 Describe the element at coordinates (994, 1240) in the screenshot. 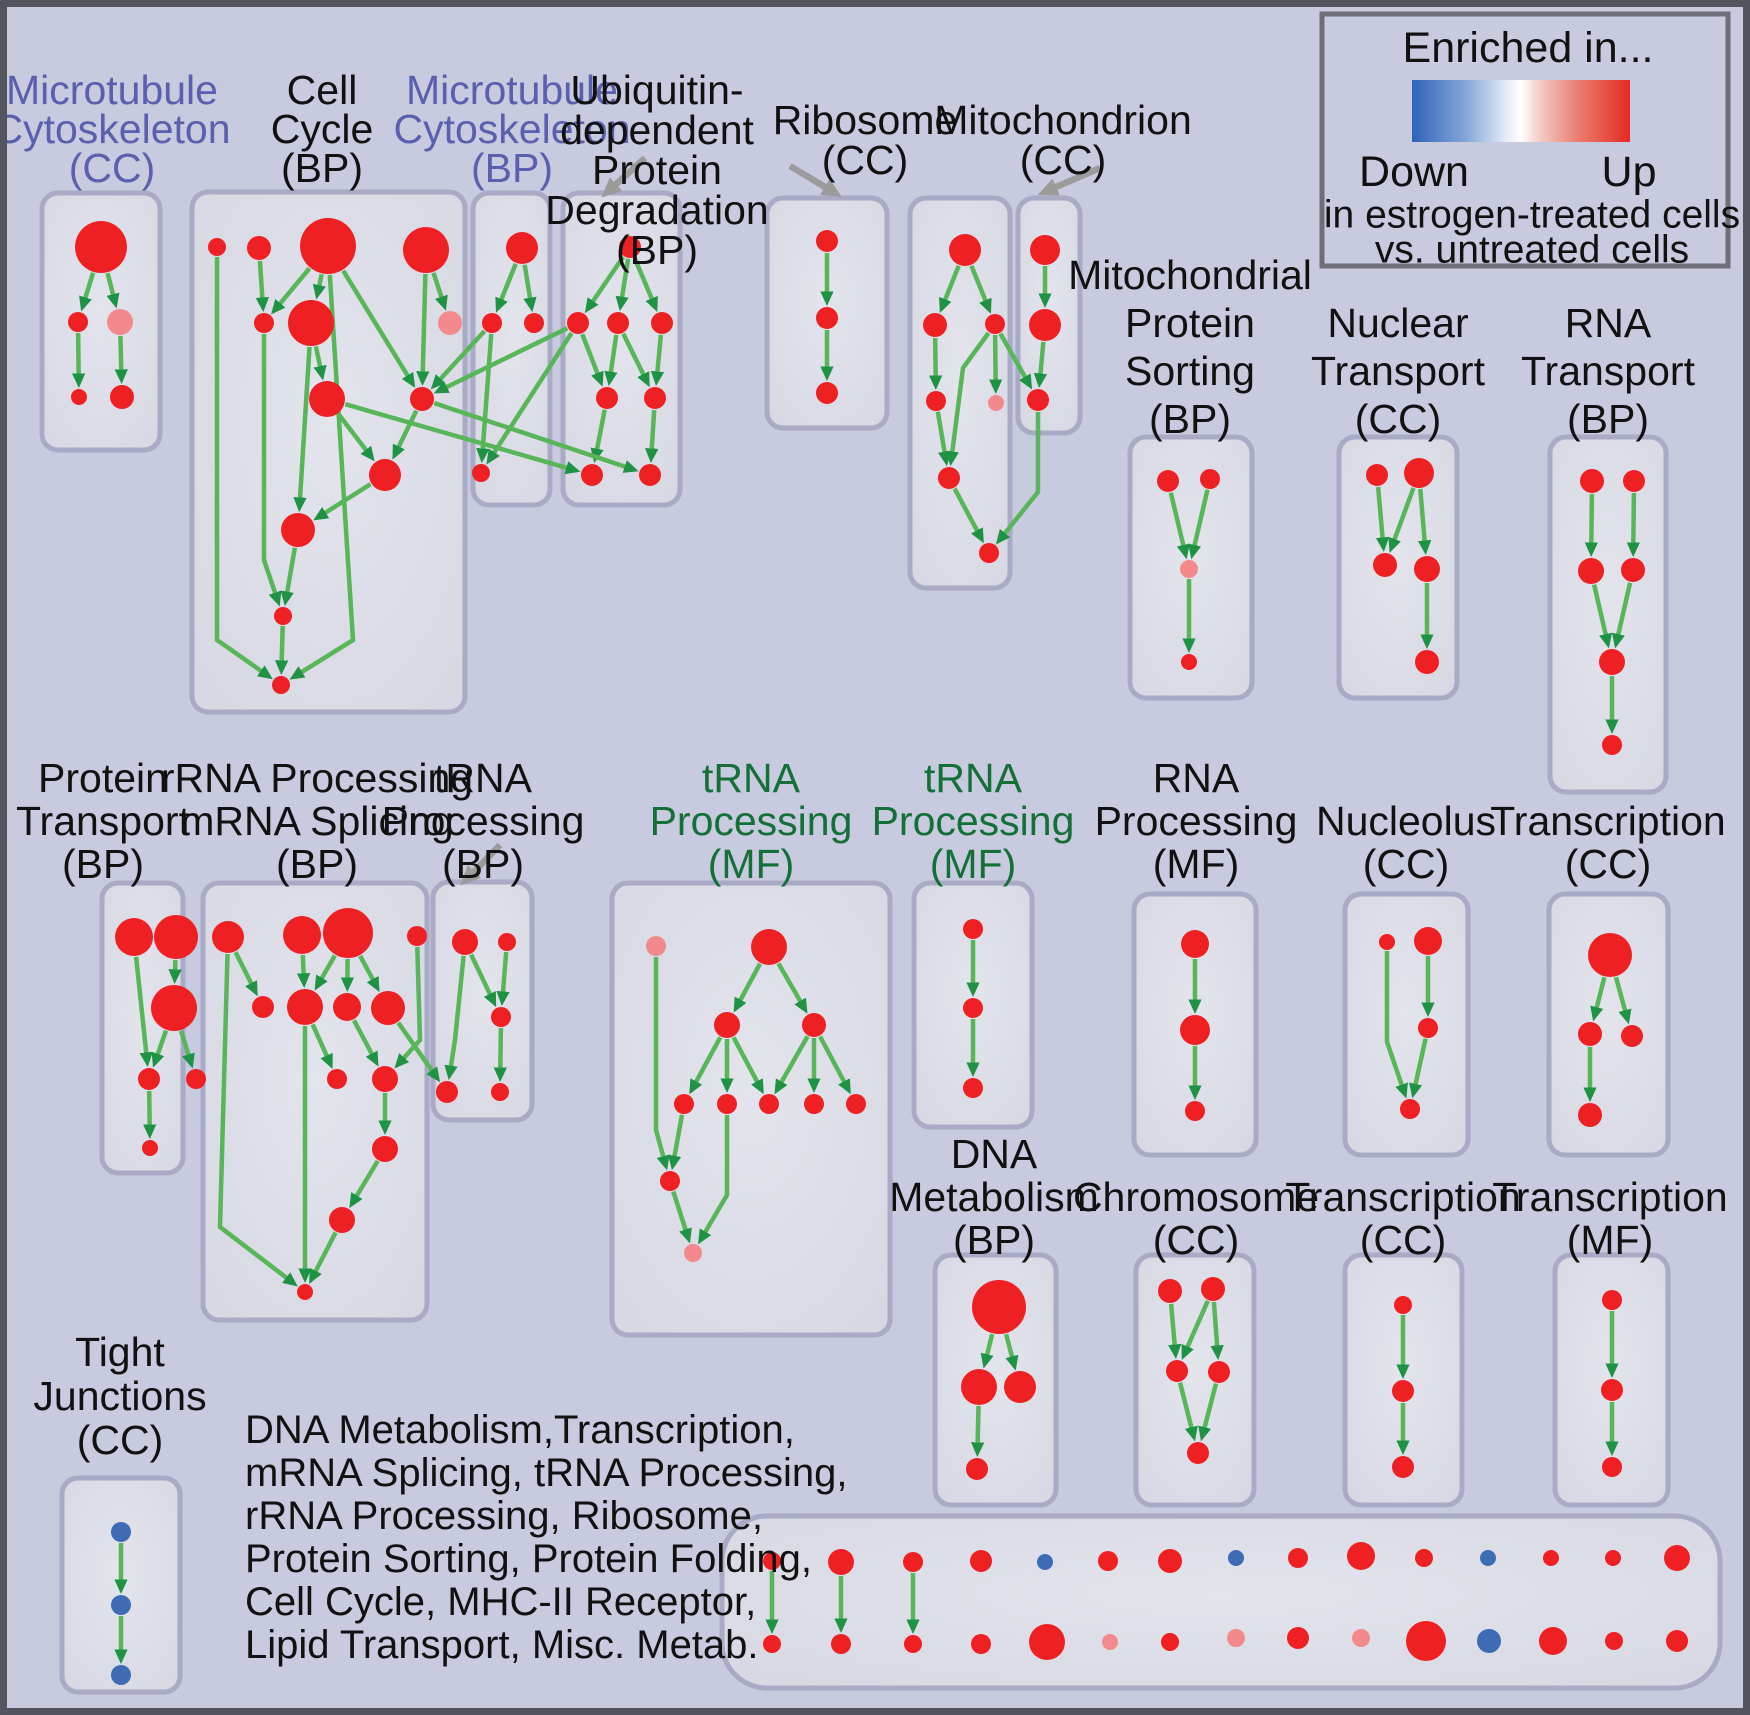

I see `cluster-label-dna-metabolism-line3: (BP)` at that location.